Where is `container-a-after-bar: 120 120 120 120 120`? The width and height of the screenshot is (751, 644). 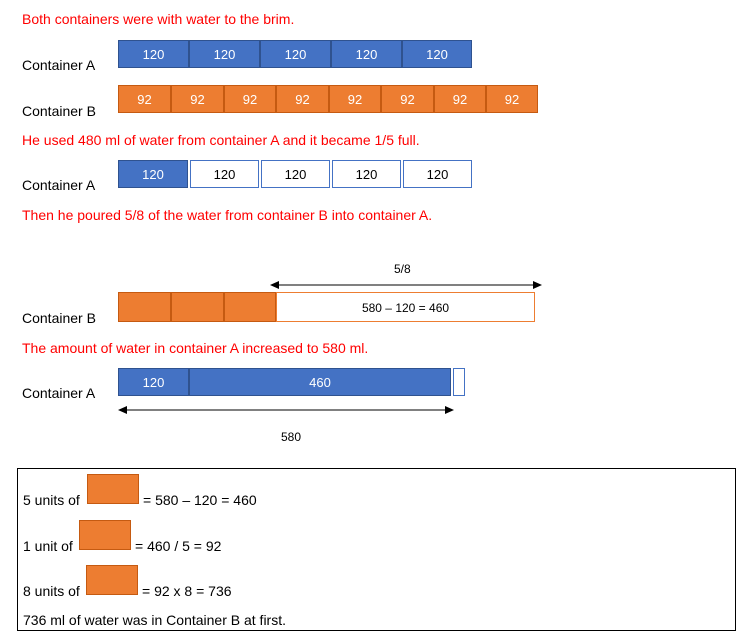 container-a-after-bar: 120 120 120 120 120 is located at coordinates (295, 174).